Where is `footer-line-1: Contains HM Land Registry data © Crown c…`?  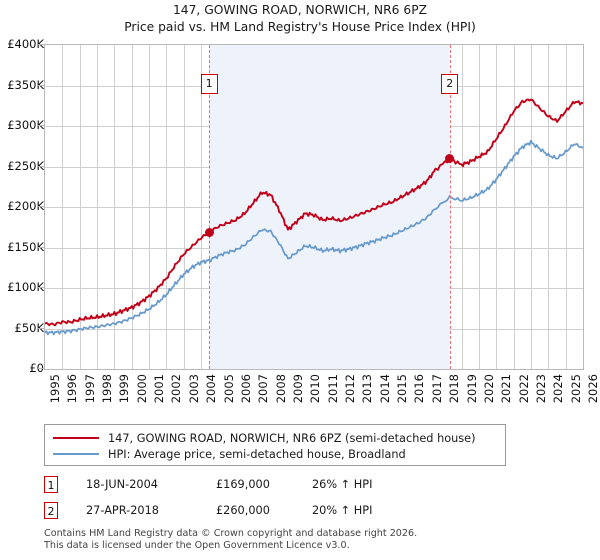
footer-line-1: Contains HM Land Registry data © Crown c… is located at coordinates (231, 533).